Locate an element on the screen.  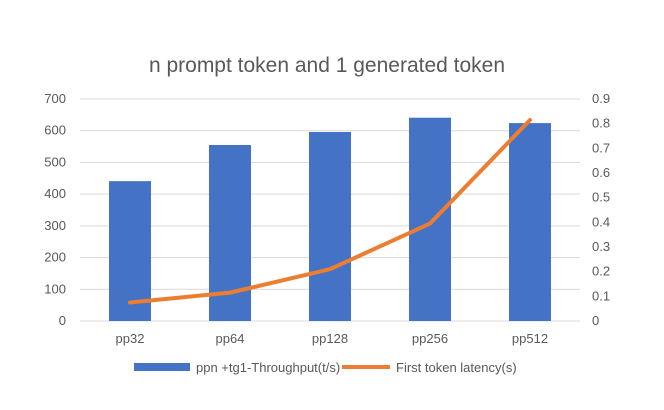
right-axis-tick-label: 0.6 is located at coordinates (601, 172).